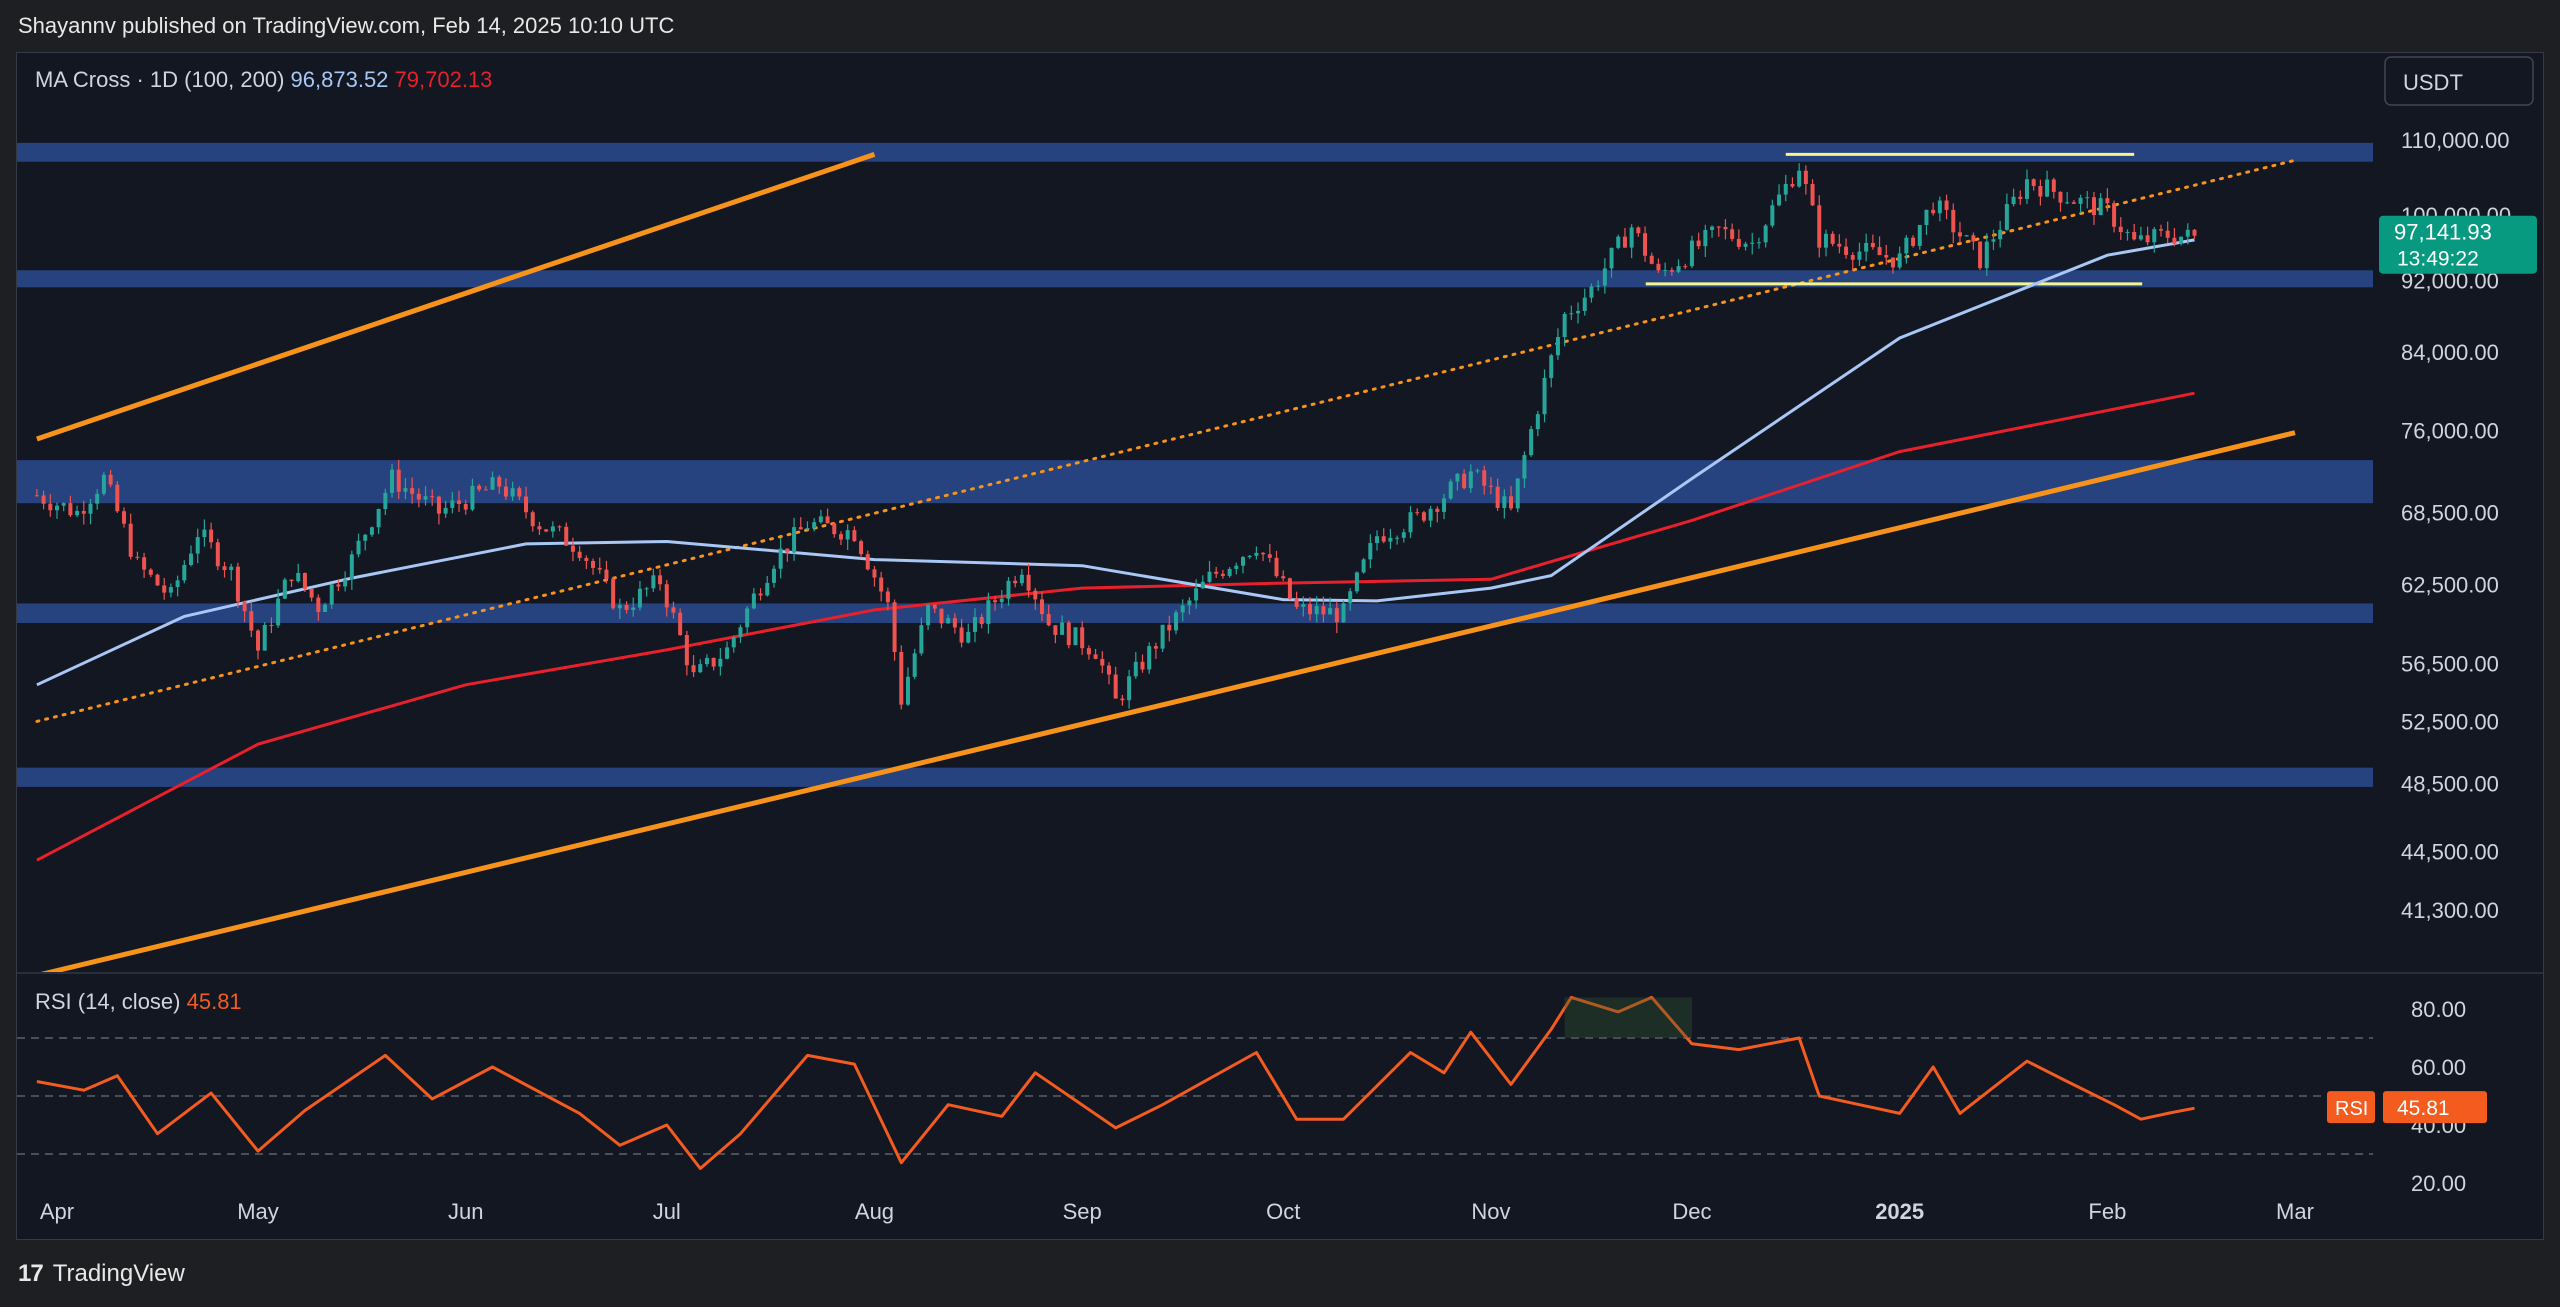 This screenshot has width=2560, height=1307. I want to click on date-tick-label: Mar, so click(2295, 1211).